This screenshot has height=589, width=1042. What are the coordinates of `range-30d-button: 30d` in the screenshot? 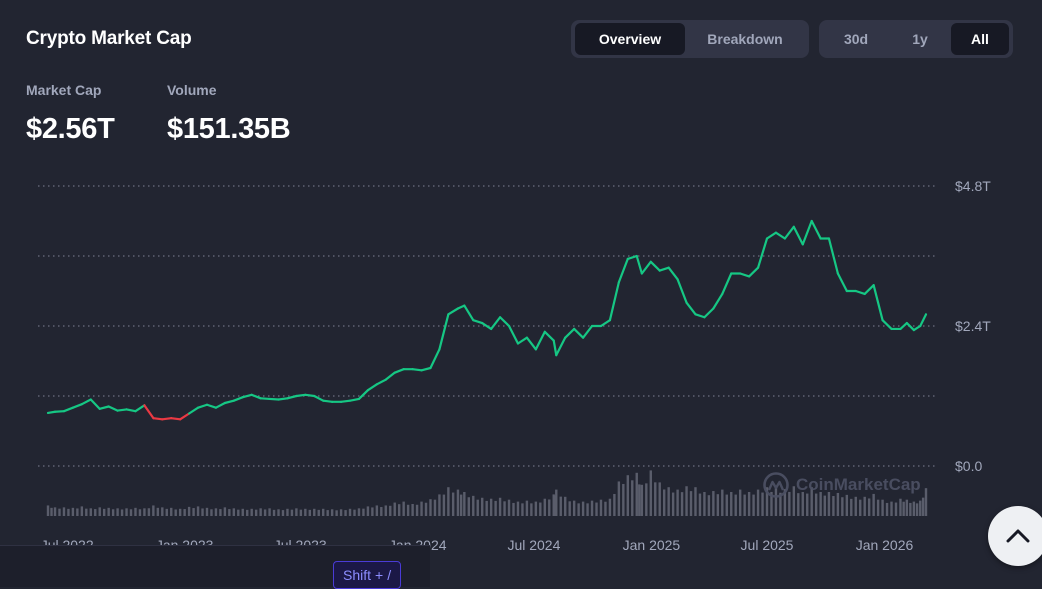 It's located at (856, 39).